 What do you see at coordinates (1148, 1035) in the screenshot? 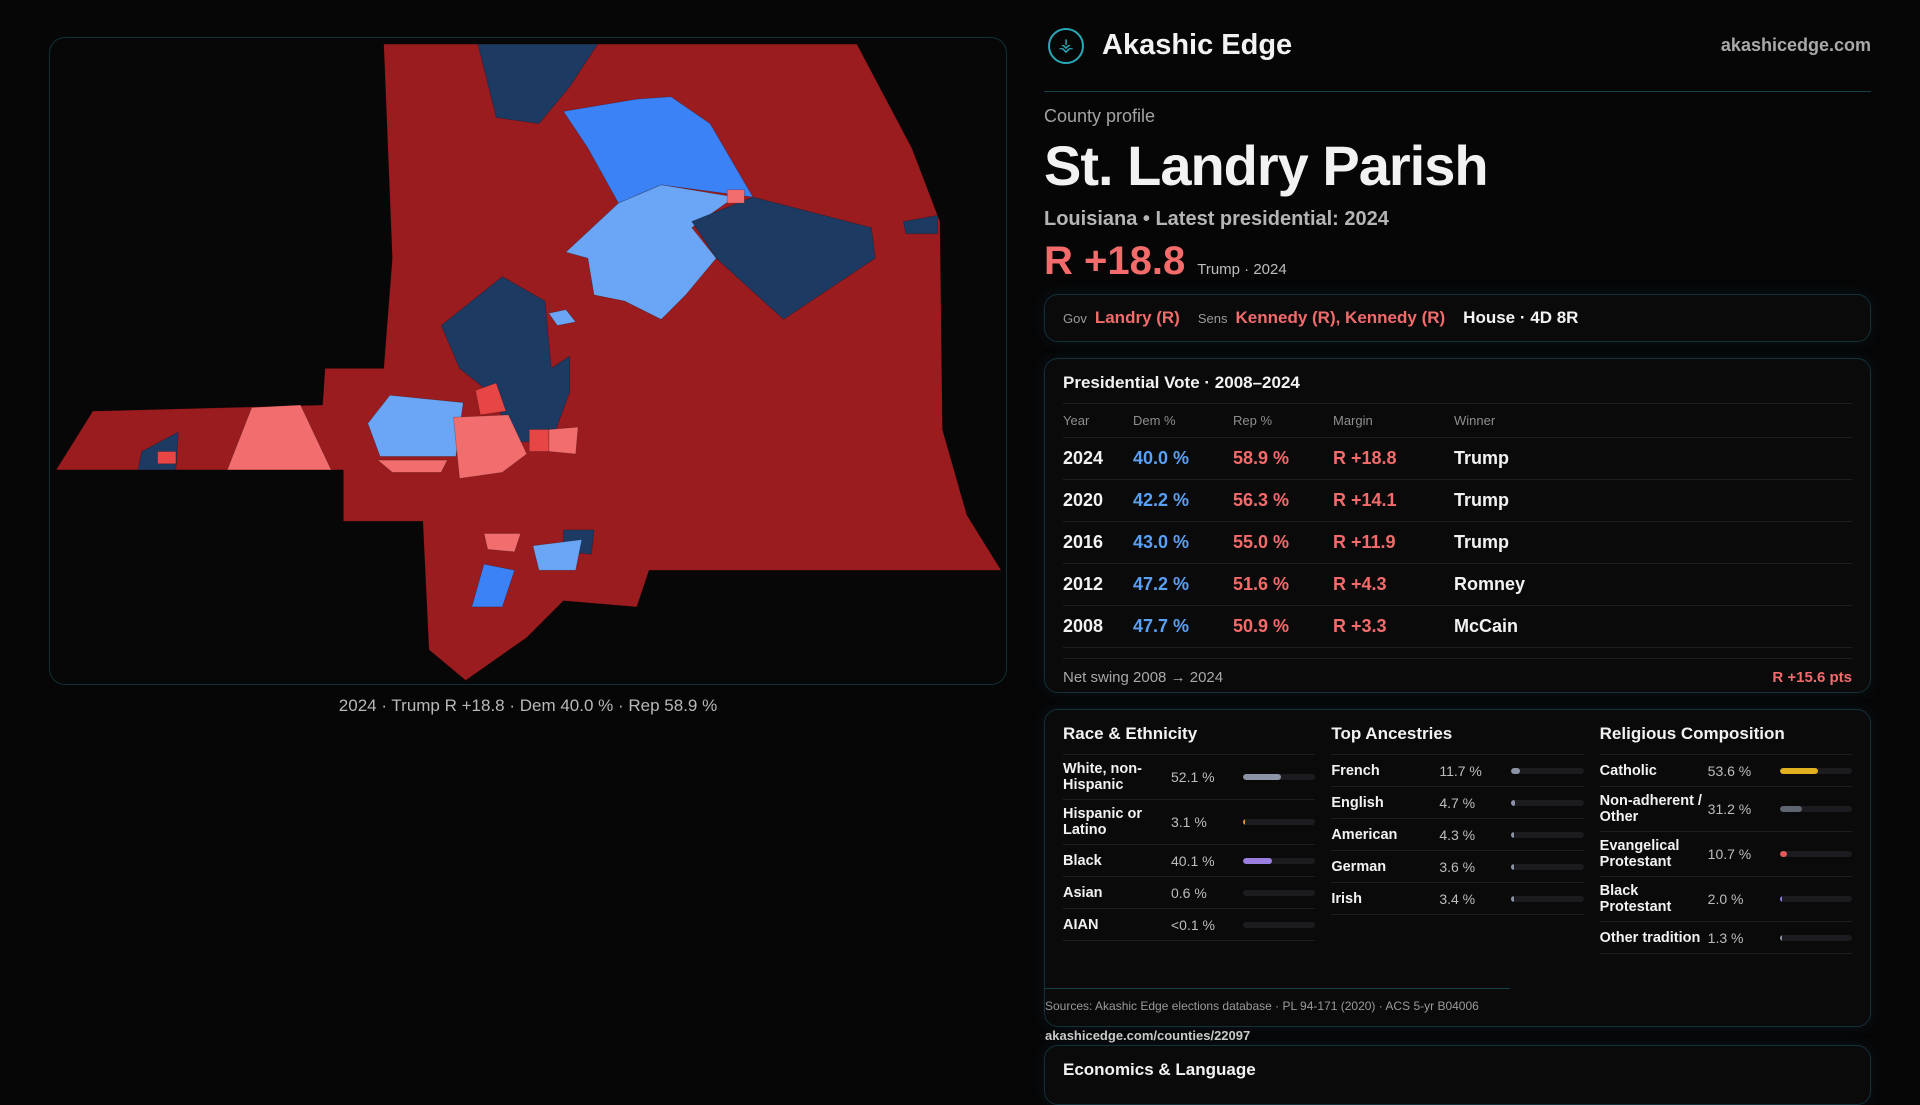
I see `source-url: akashicedge.com/counties/22097` at bounding box center [1148, 1035].